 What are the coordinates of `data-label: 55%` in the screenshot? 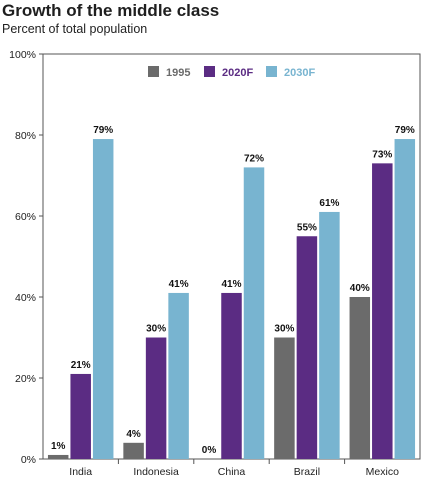 It's located at (307, 227).